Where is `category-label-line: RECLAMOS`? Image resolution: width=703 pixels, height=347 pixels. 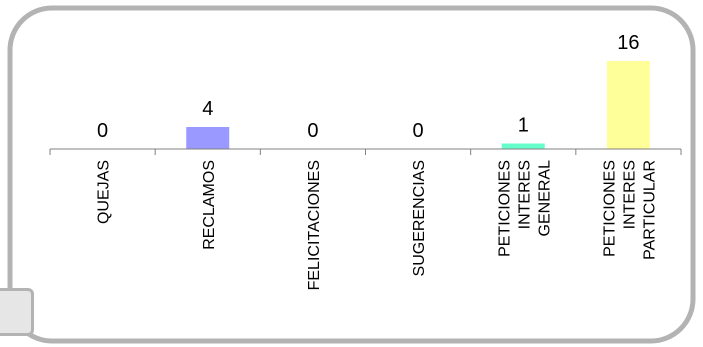 category-label-line: RECLAMOS is located at coordinates (209, 205).